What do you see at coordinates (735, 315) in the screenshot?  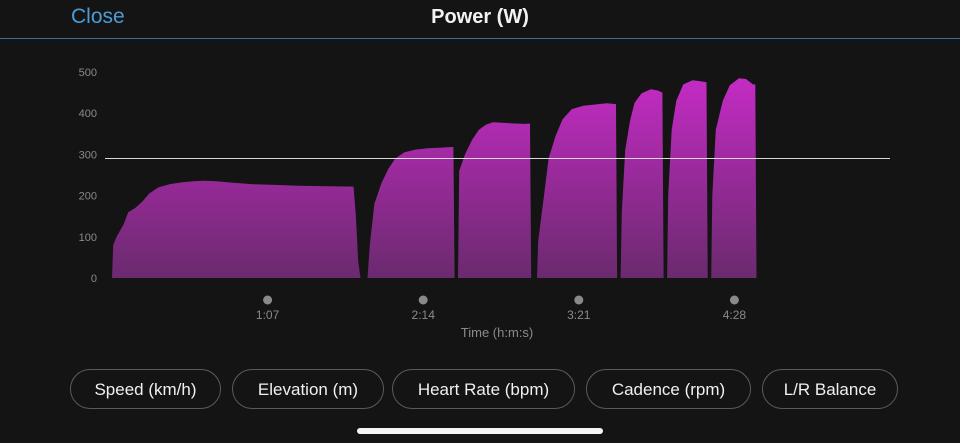 I see `x-tick-label: 4:28` at bounding box center [735, 315].